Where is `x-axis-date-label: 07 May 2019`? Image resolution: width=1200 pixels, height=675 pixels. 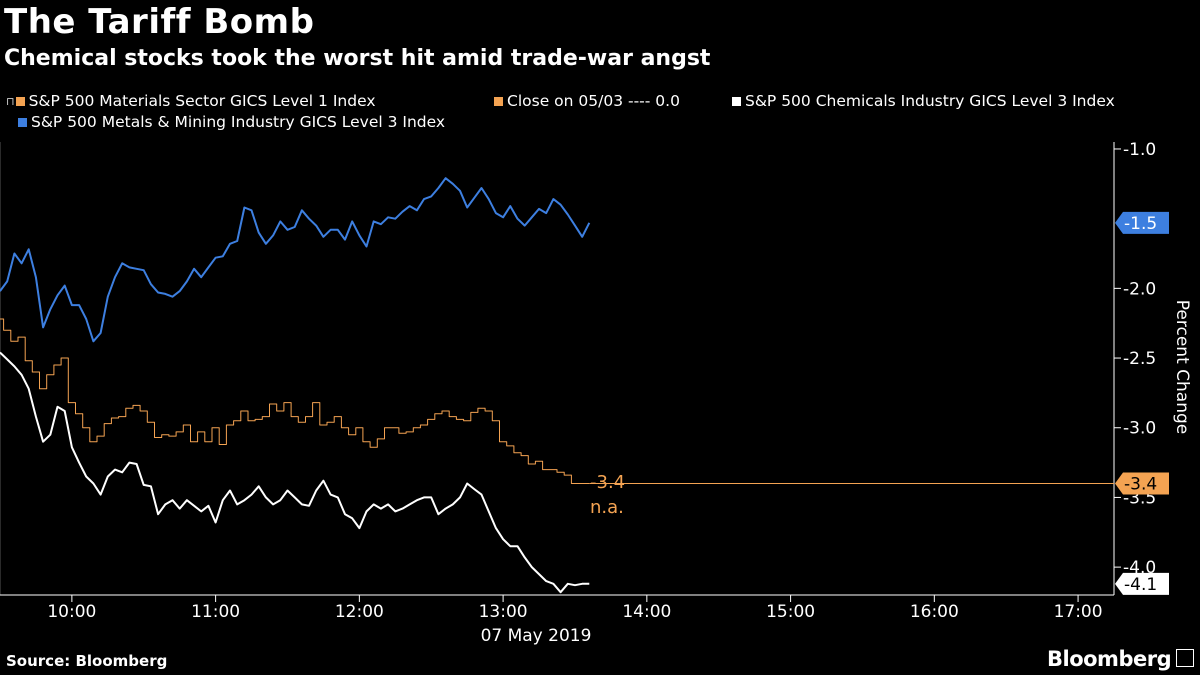 x-axis-date-label: 07 May 2019 is located at coordinates (536, 636).